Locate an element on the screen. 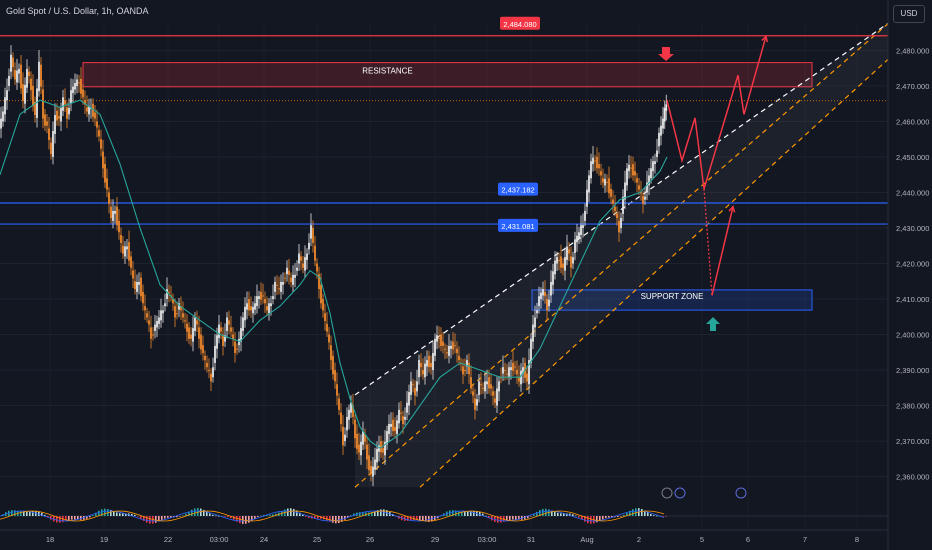  us-flag-event-icon is located at coordinates (680, 493).